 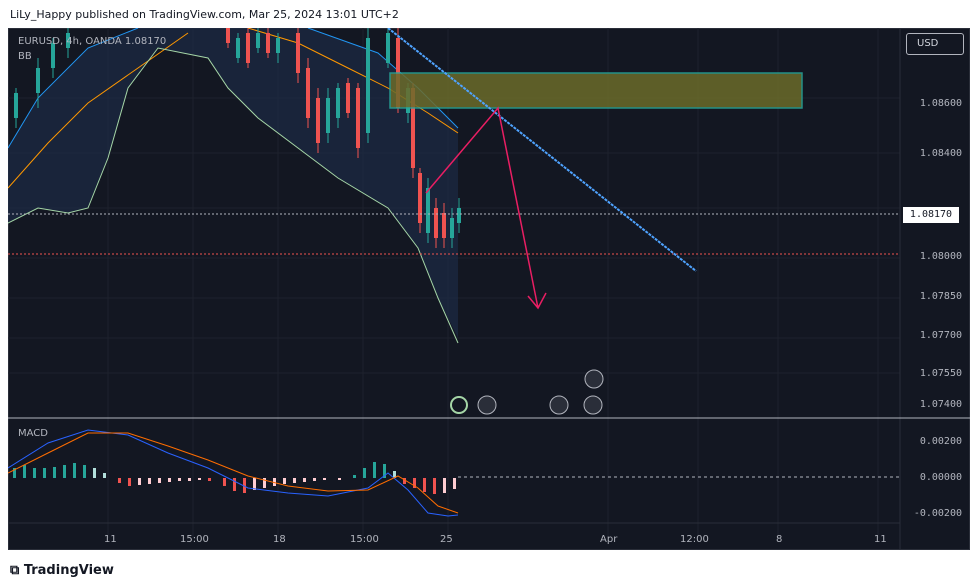 What do you see at coordinates (596, 90) in the screenshot?
I see `supply-zone` at bounding box center [596, 90].